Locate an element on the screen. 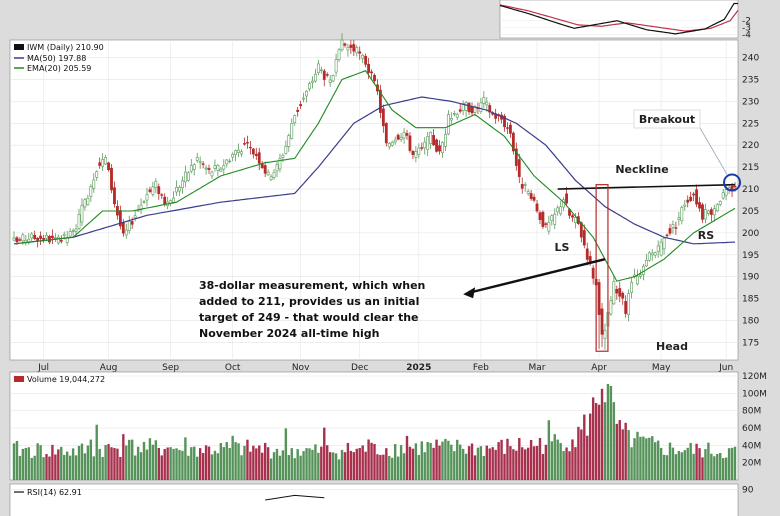 This screenshot has width=780, height=516. measurement-box is located at coordinates (602, 268).